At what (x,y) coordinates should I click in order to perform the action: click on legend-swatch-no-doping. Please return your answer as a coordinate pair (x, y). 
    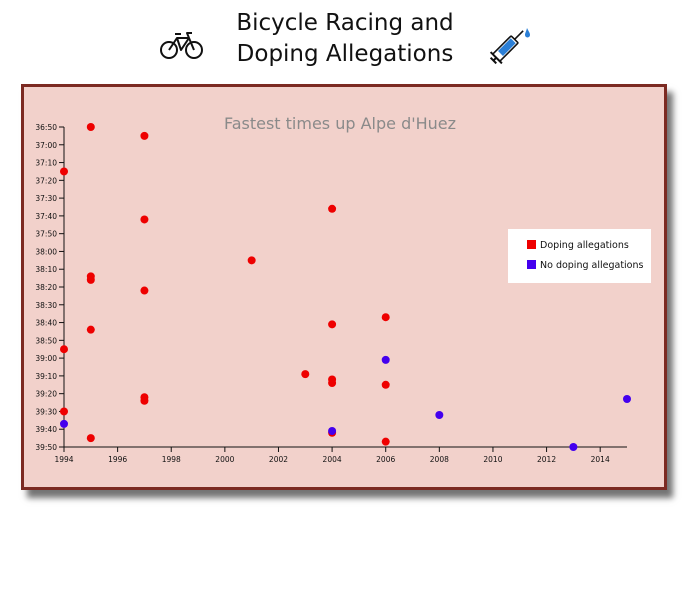
    Looking at the image, I should click on (531, 264).